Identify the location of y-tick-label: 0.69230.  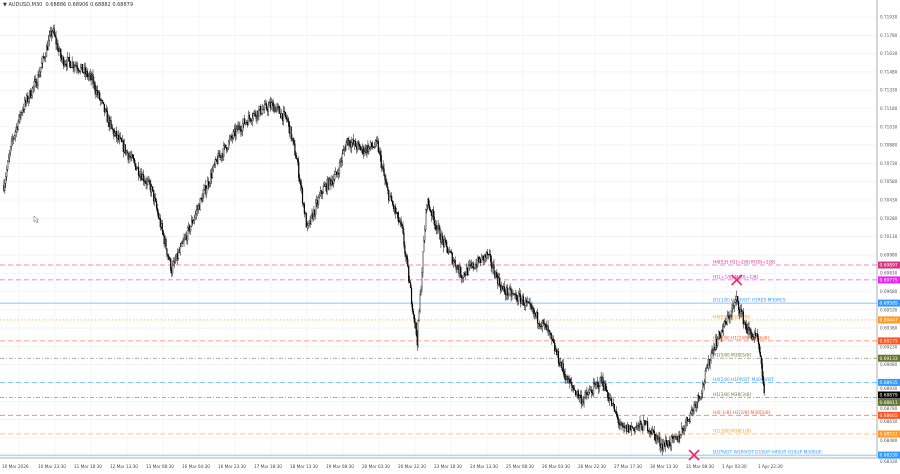
(889, 347).